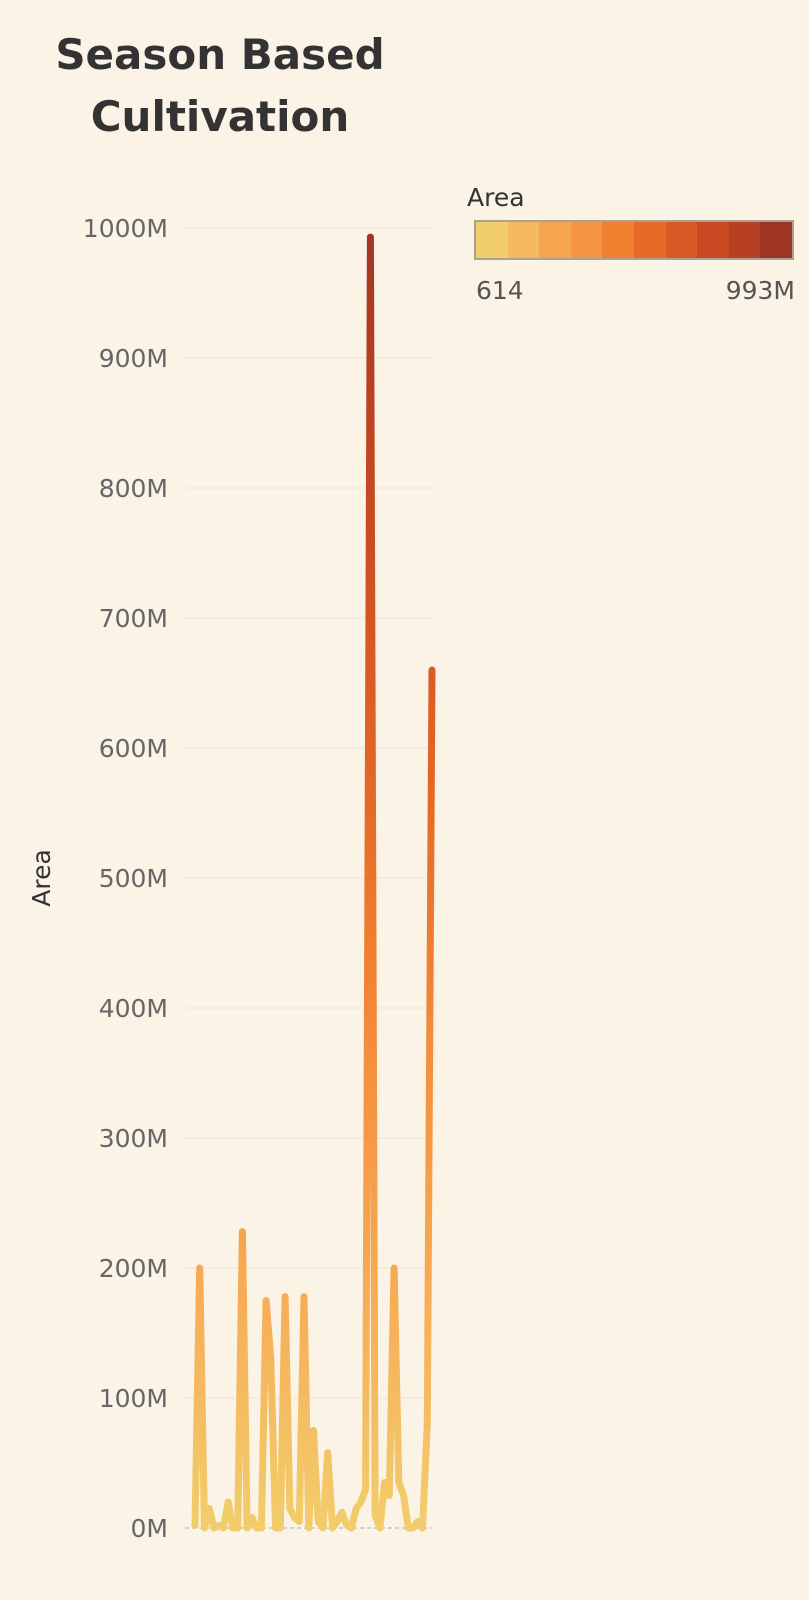  I want to click on y-tick-label: 900M, so click(133, 358).